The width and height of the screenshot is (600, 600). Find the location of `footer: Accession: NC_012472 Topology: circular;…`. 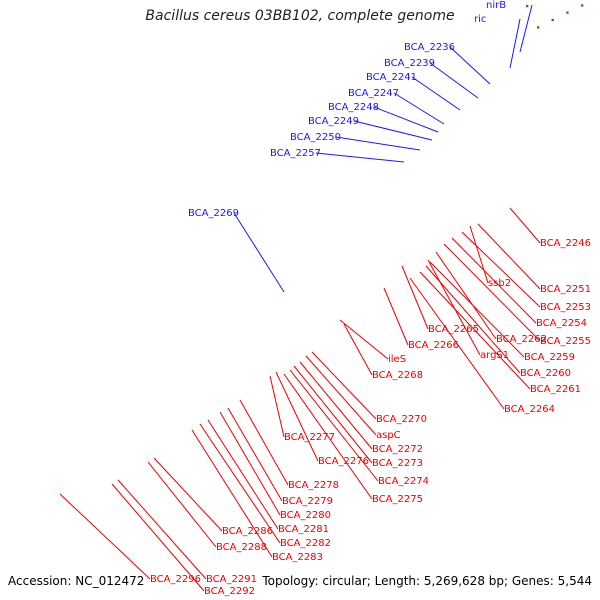

footer: Accession: NC_012472 Topology: circular;… is located at coordinates (300, 581).